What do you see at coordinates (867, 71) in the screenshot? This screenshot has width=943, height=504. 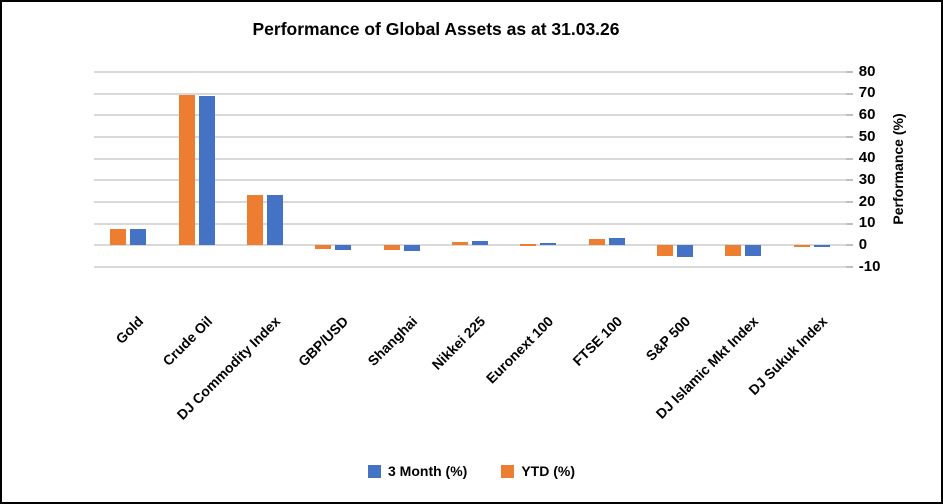 I see `y-axis-tick-label: 80` at bounding box center [867, 71].